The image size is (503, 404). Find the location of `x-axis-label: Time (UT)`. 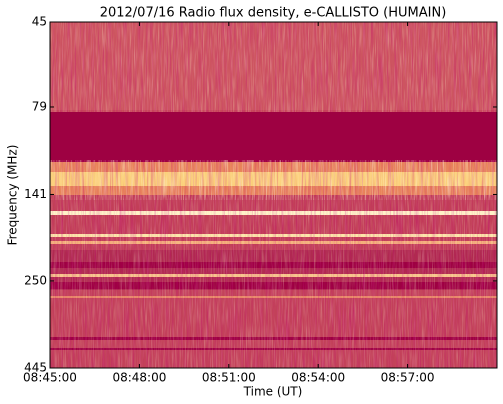

x-axis-label: Time (UT) is located at coordinates (273, 392).